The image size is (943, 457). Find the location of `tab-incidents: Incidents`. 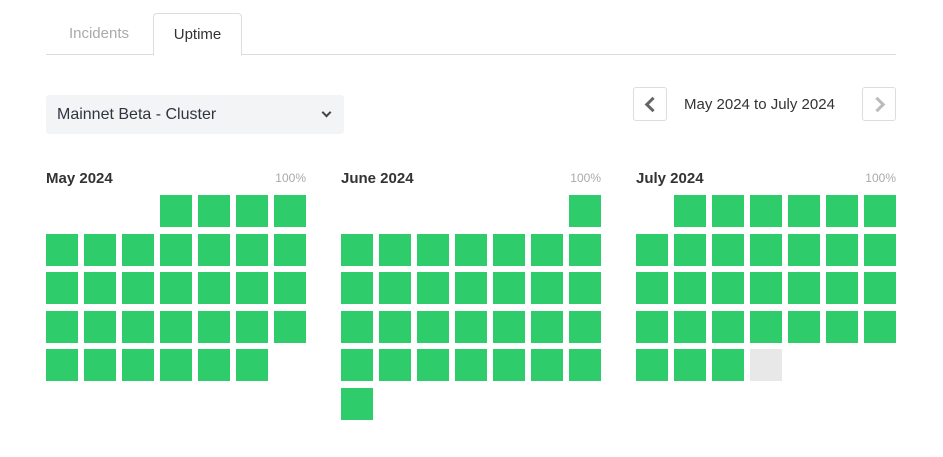

tab-incidents: Incidents is located at coordinates (99, 33).